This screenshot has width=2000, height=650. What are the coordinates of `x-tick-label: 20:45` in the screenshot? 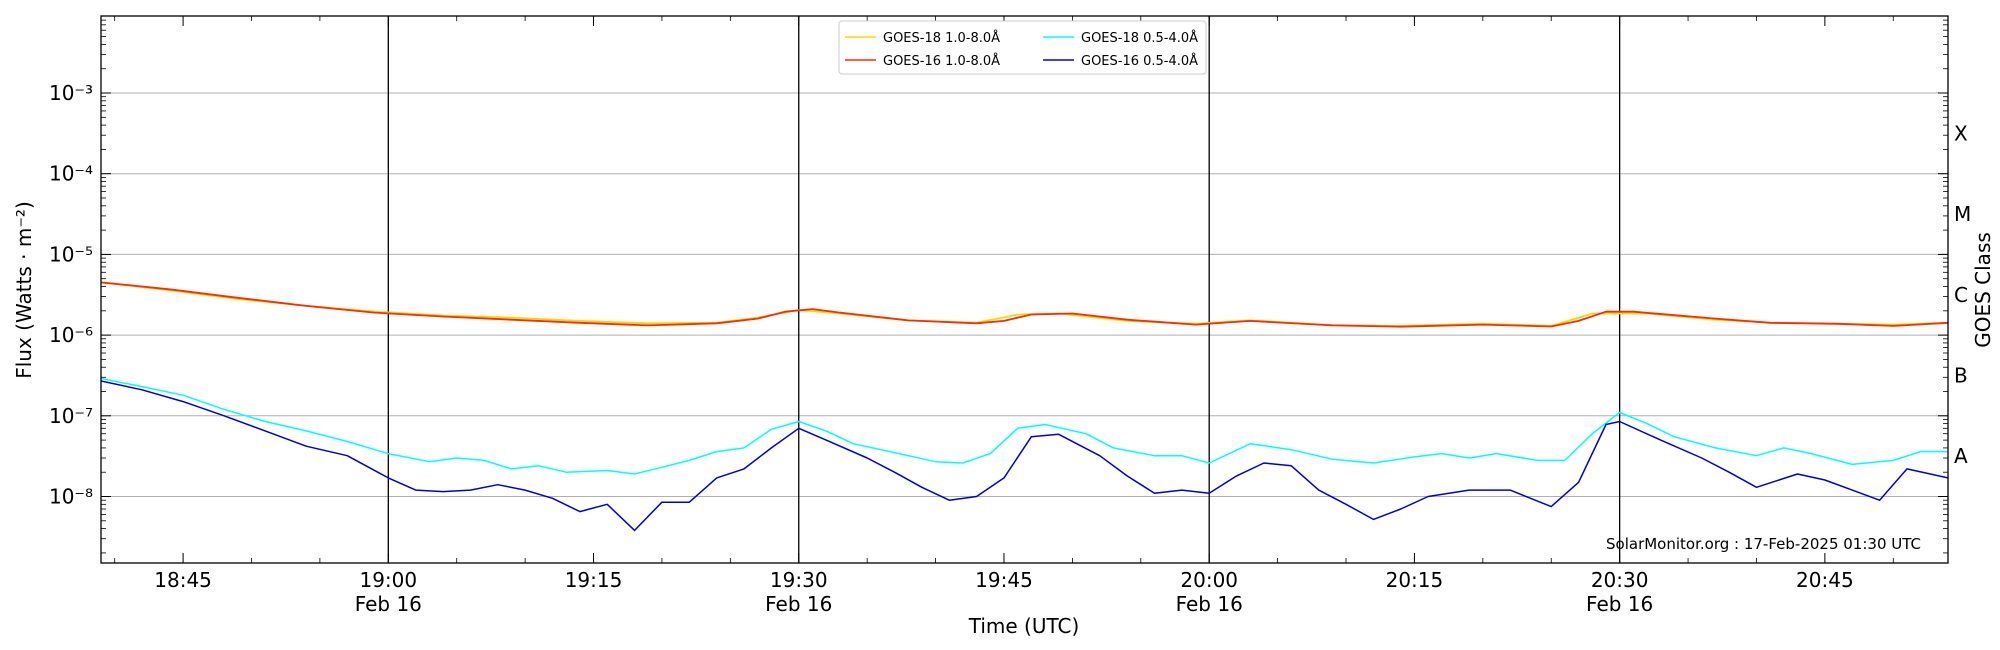 It's located at (1825, 580).